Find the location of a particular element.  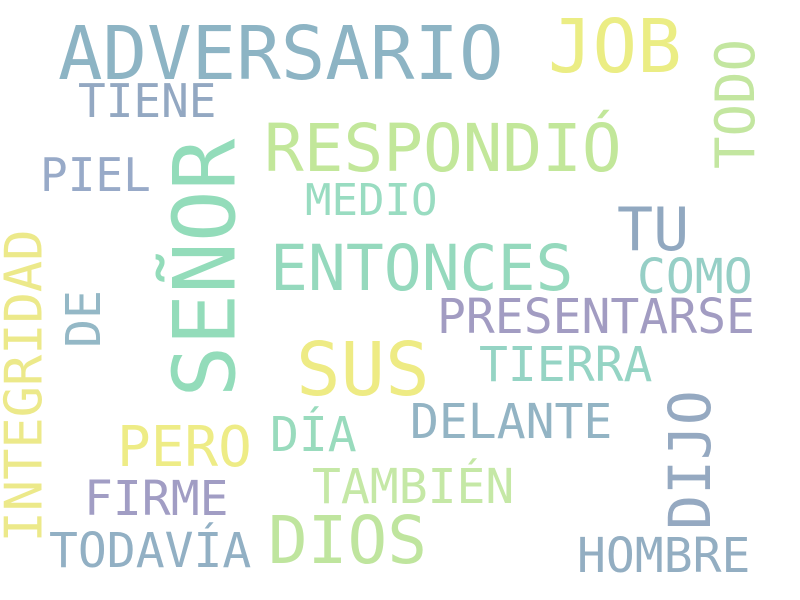

word-dia: DÍA is located at coordinates (313, 435).